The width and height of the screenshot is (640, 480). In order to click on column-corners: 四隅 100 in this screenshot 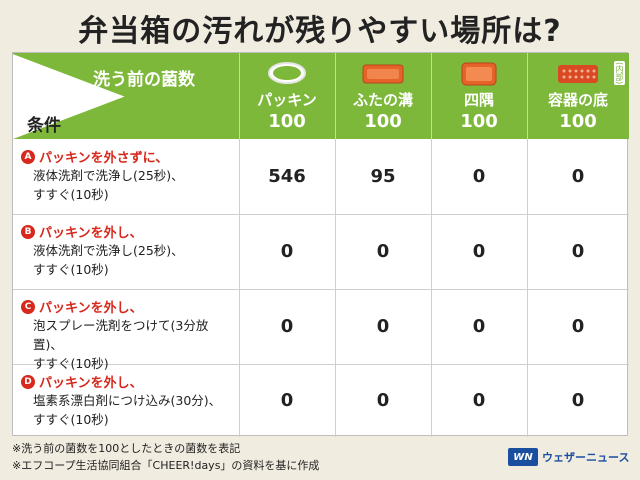, I will do `click(479, 96)`.